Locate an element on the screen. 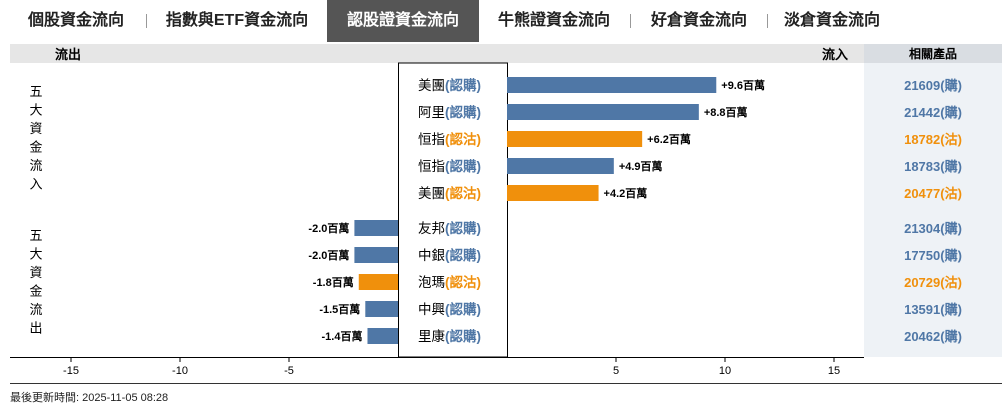 The image size is (1002, 411). category-label: 恒指(認購) is located at coordinates (449, 166).